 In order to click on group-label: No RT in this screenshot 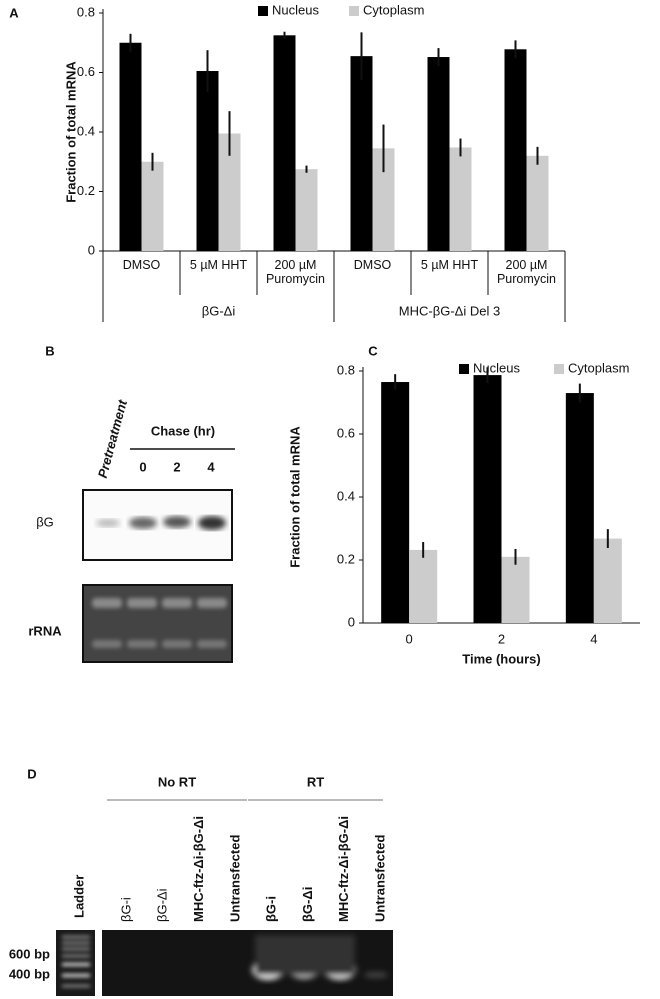, I will do `click(177, 781)`.